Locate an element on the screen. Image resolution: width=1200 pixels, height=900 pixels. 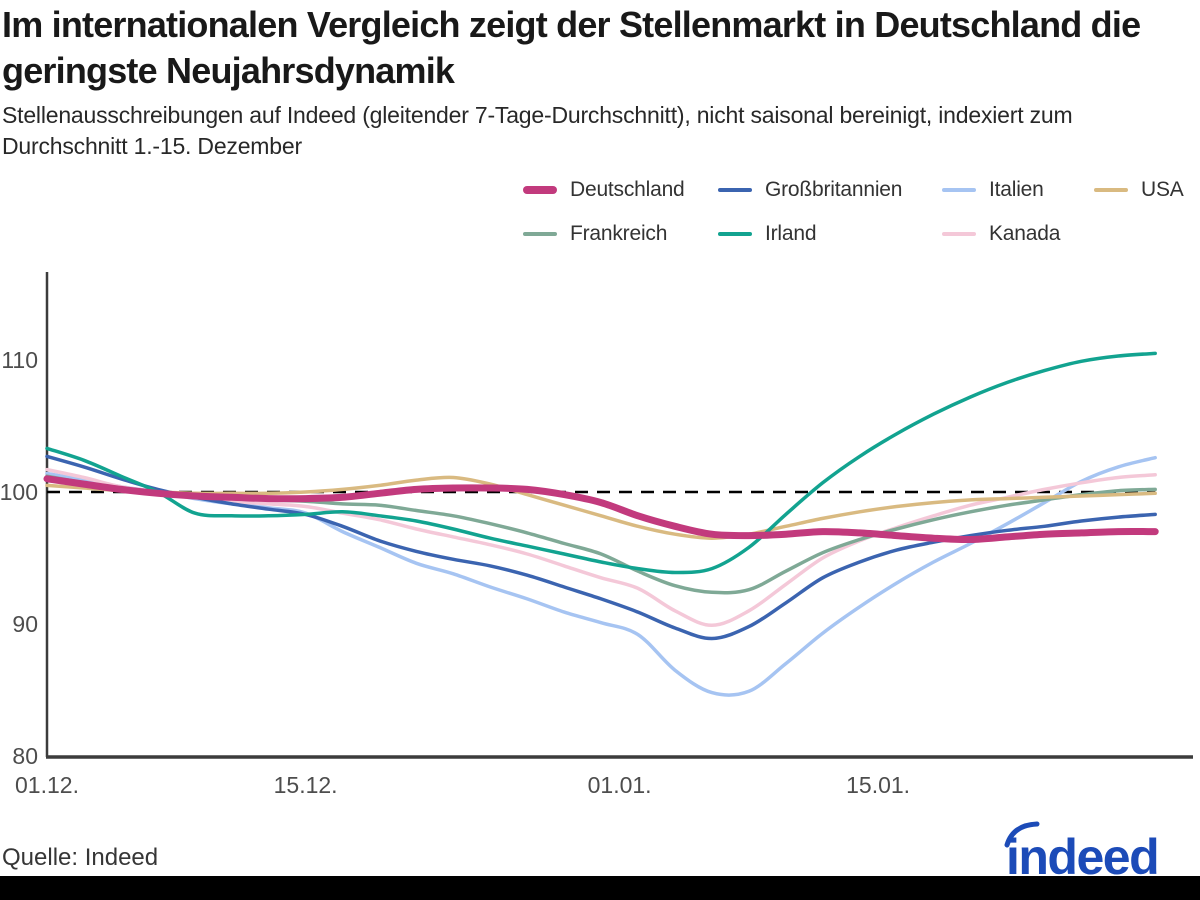
series-line-usa is located at coordinates (601, 507).